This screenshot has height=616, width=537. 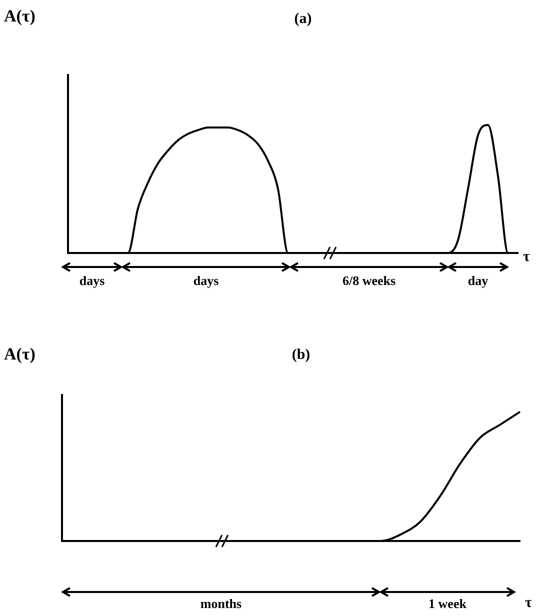 What do you see at coordinates (301, 354) in the screenshot?
I see `chart-title: (b)` at bounding box center [301, 354].